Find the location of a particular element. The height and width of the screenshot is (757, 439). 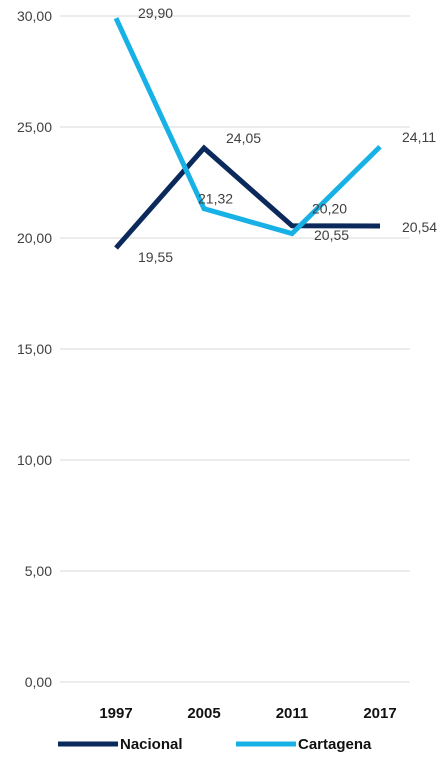

data-label: 20,54 is located at coordinates (419, 227).